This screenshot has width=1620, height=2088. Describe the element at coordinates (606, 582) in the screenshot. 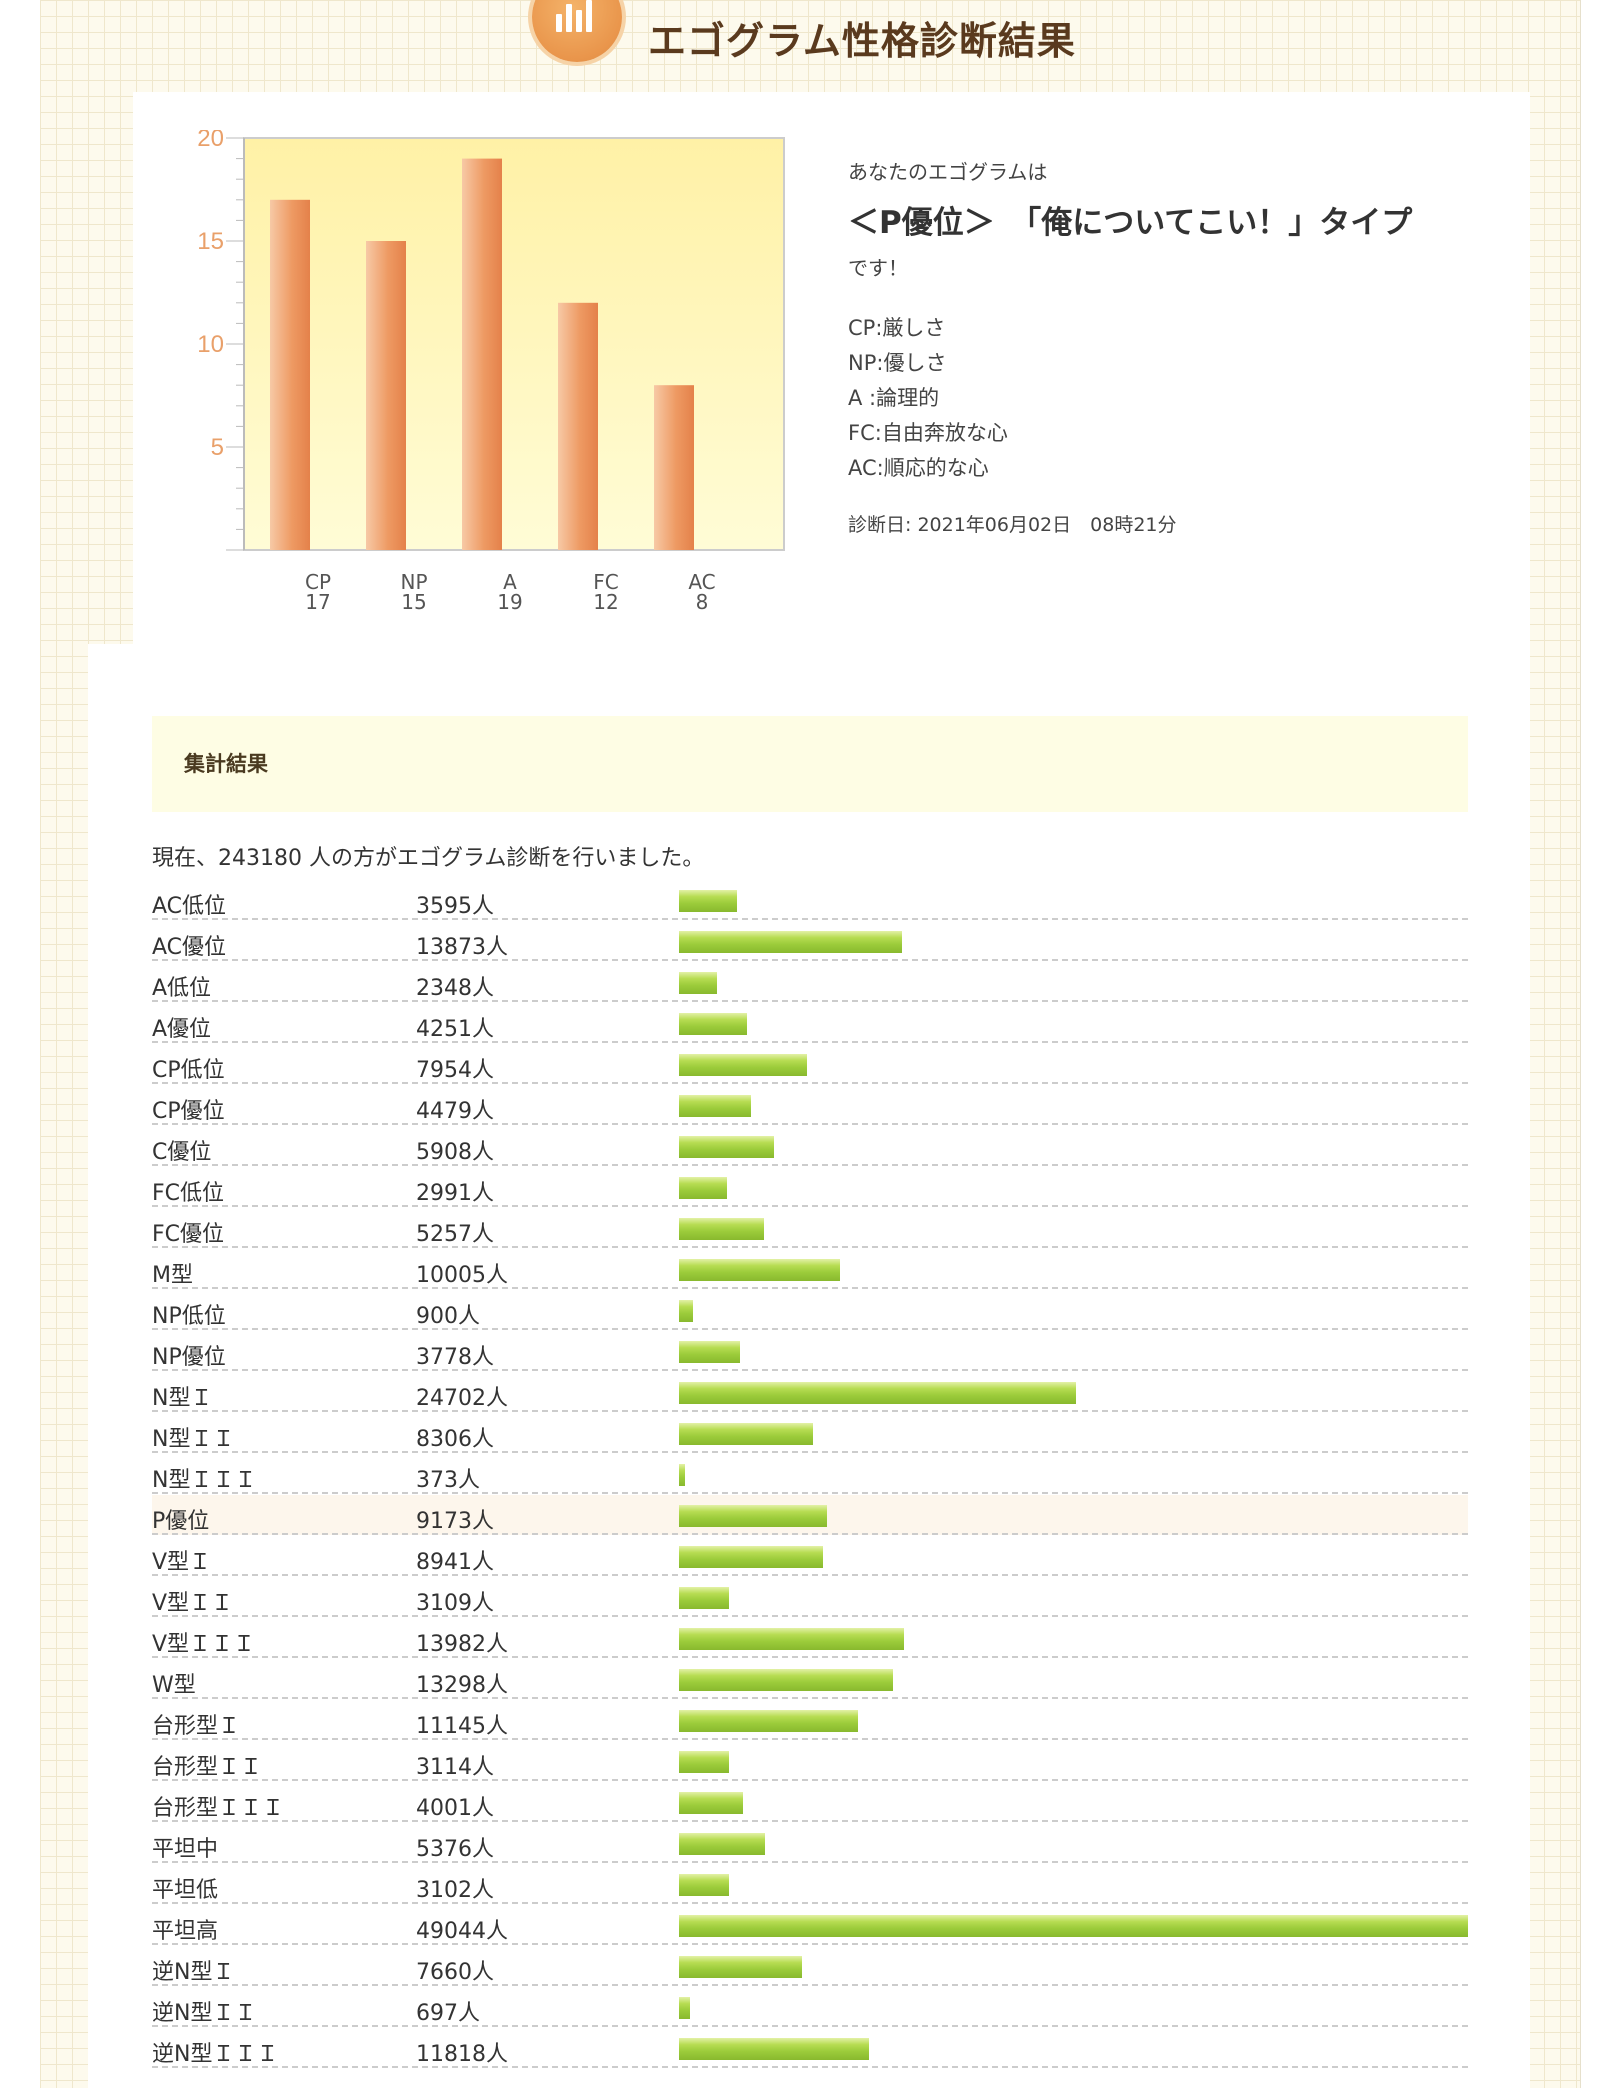

I see `x-tick-label: FC` at that location.